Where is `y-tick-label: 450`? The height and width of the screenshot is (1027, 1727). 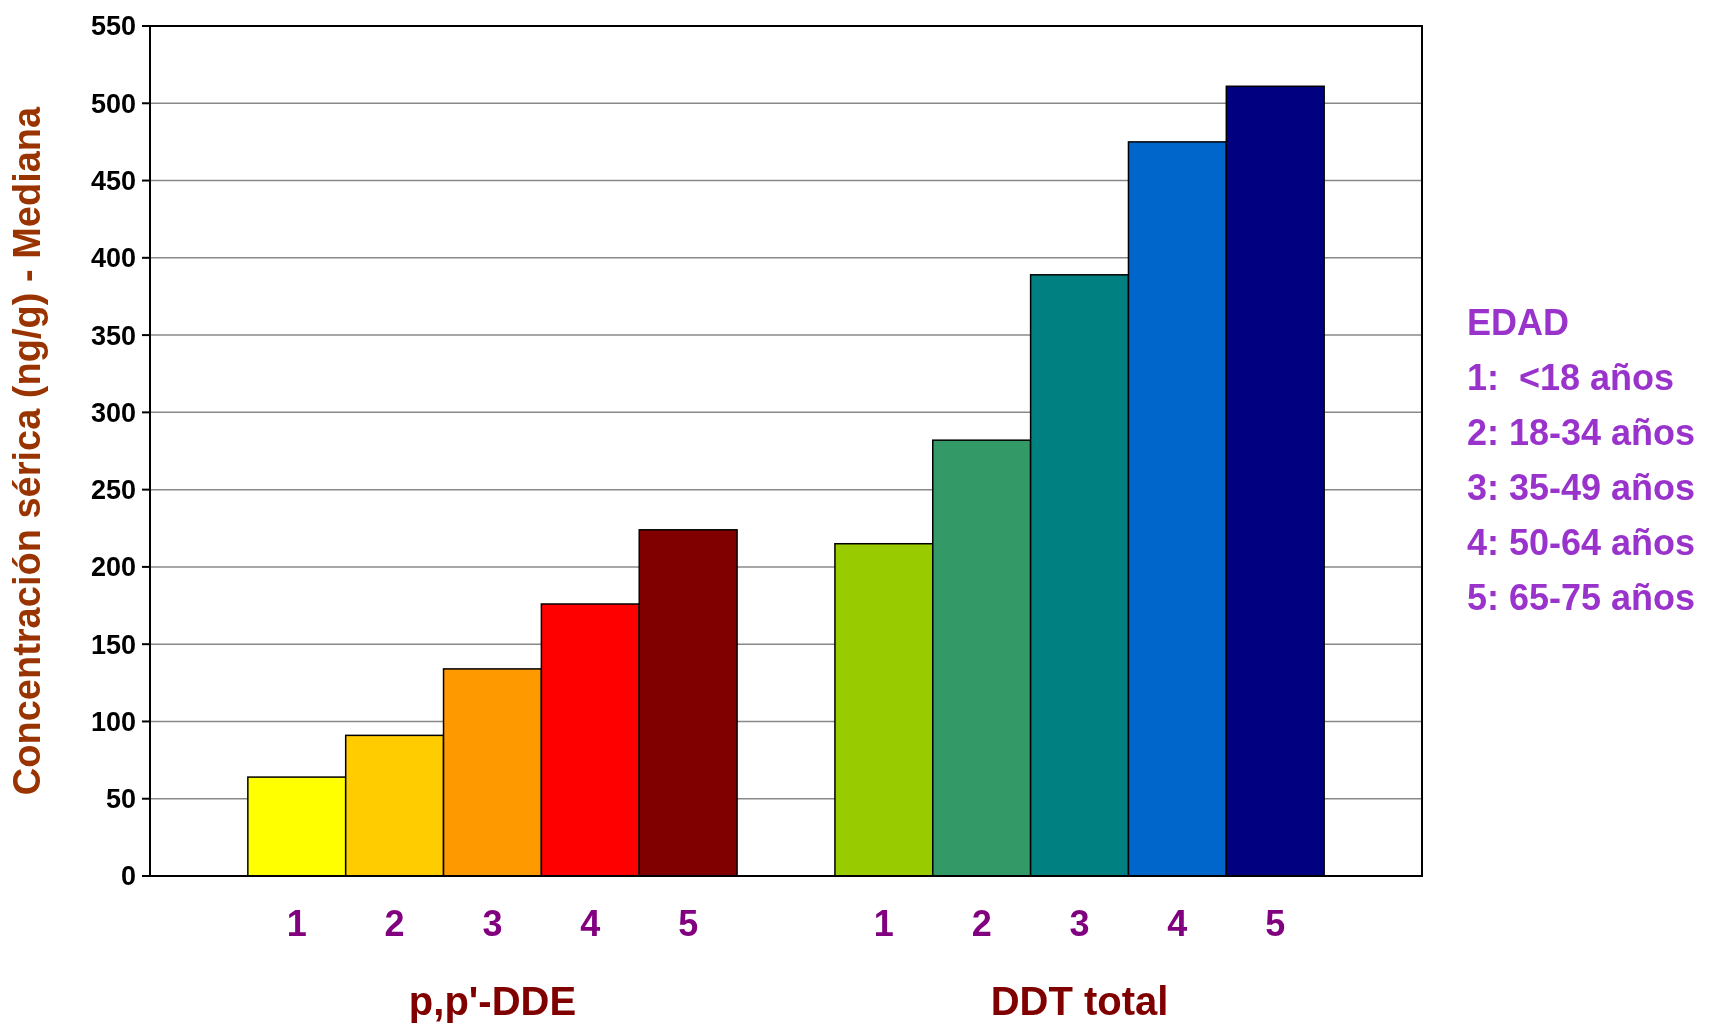 y-tick-label: 450 is located at coordinates (113, 181).